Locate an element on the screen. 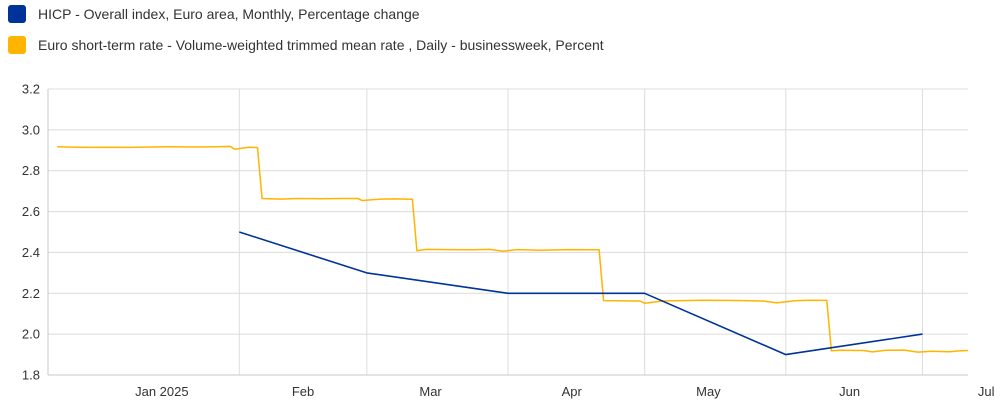  y-tick-label: 2.2 is located at coordinates (31, 293).